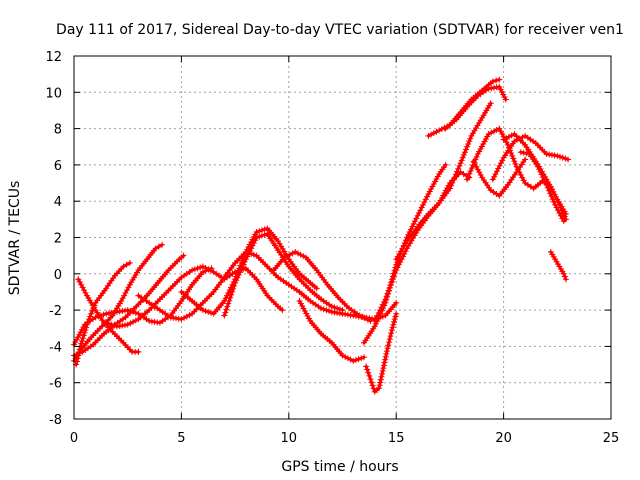  I want to click on x-tick-label: 10, so click(289, 438).